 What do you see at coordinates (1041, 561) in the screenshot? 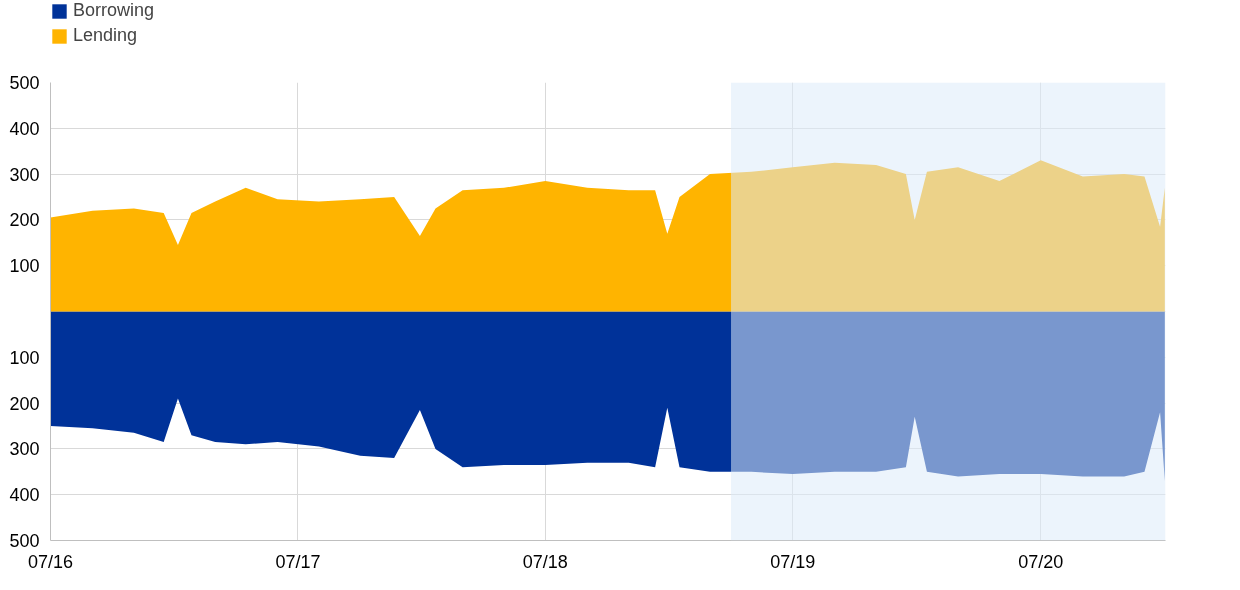
I see `x-tick-label: 07/20` at bounding box center [1041, 561].